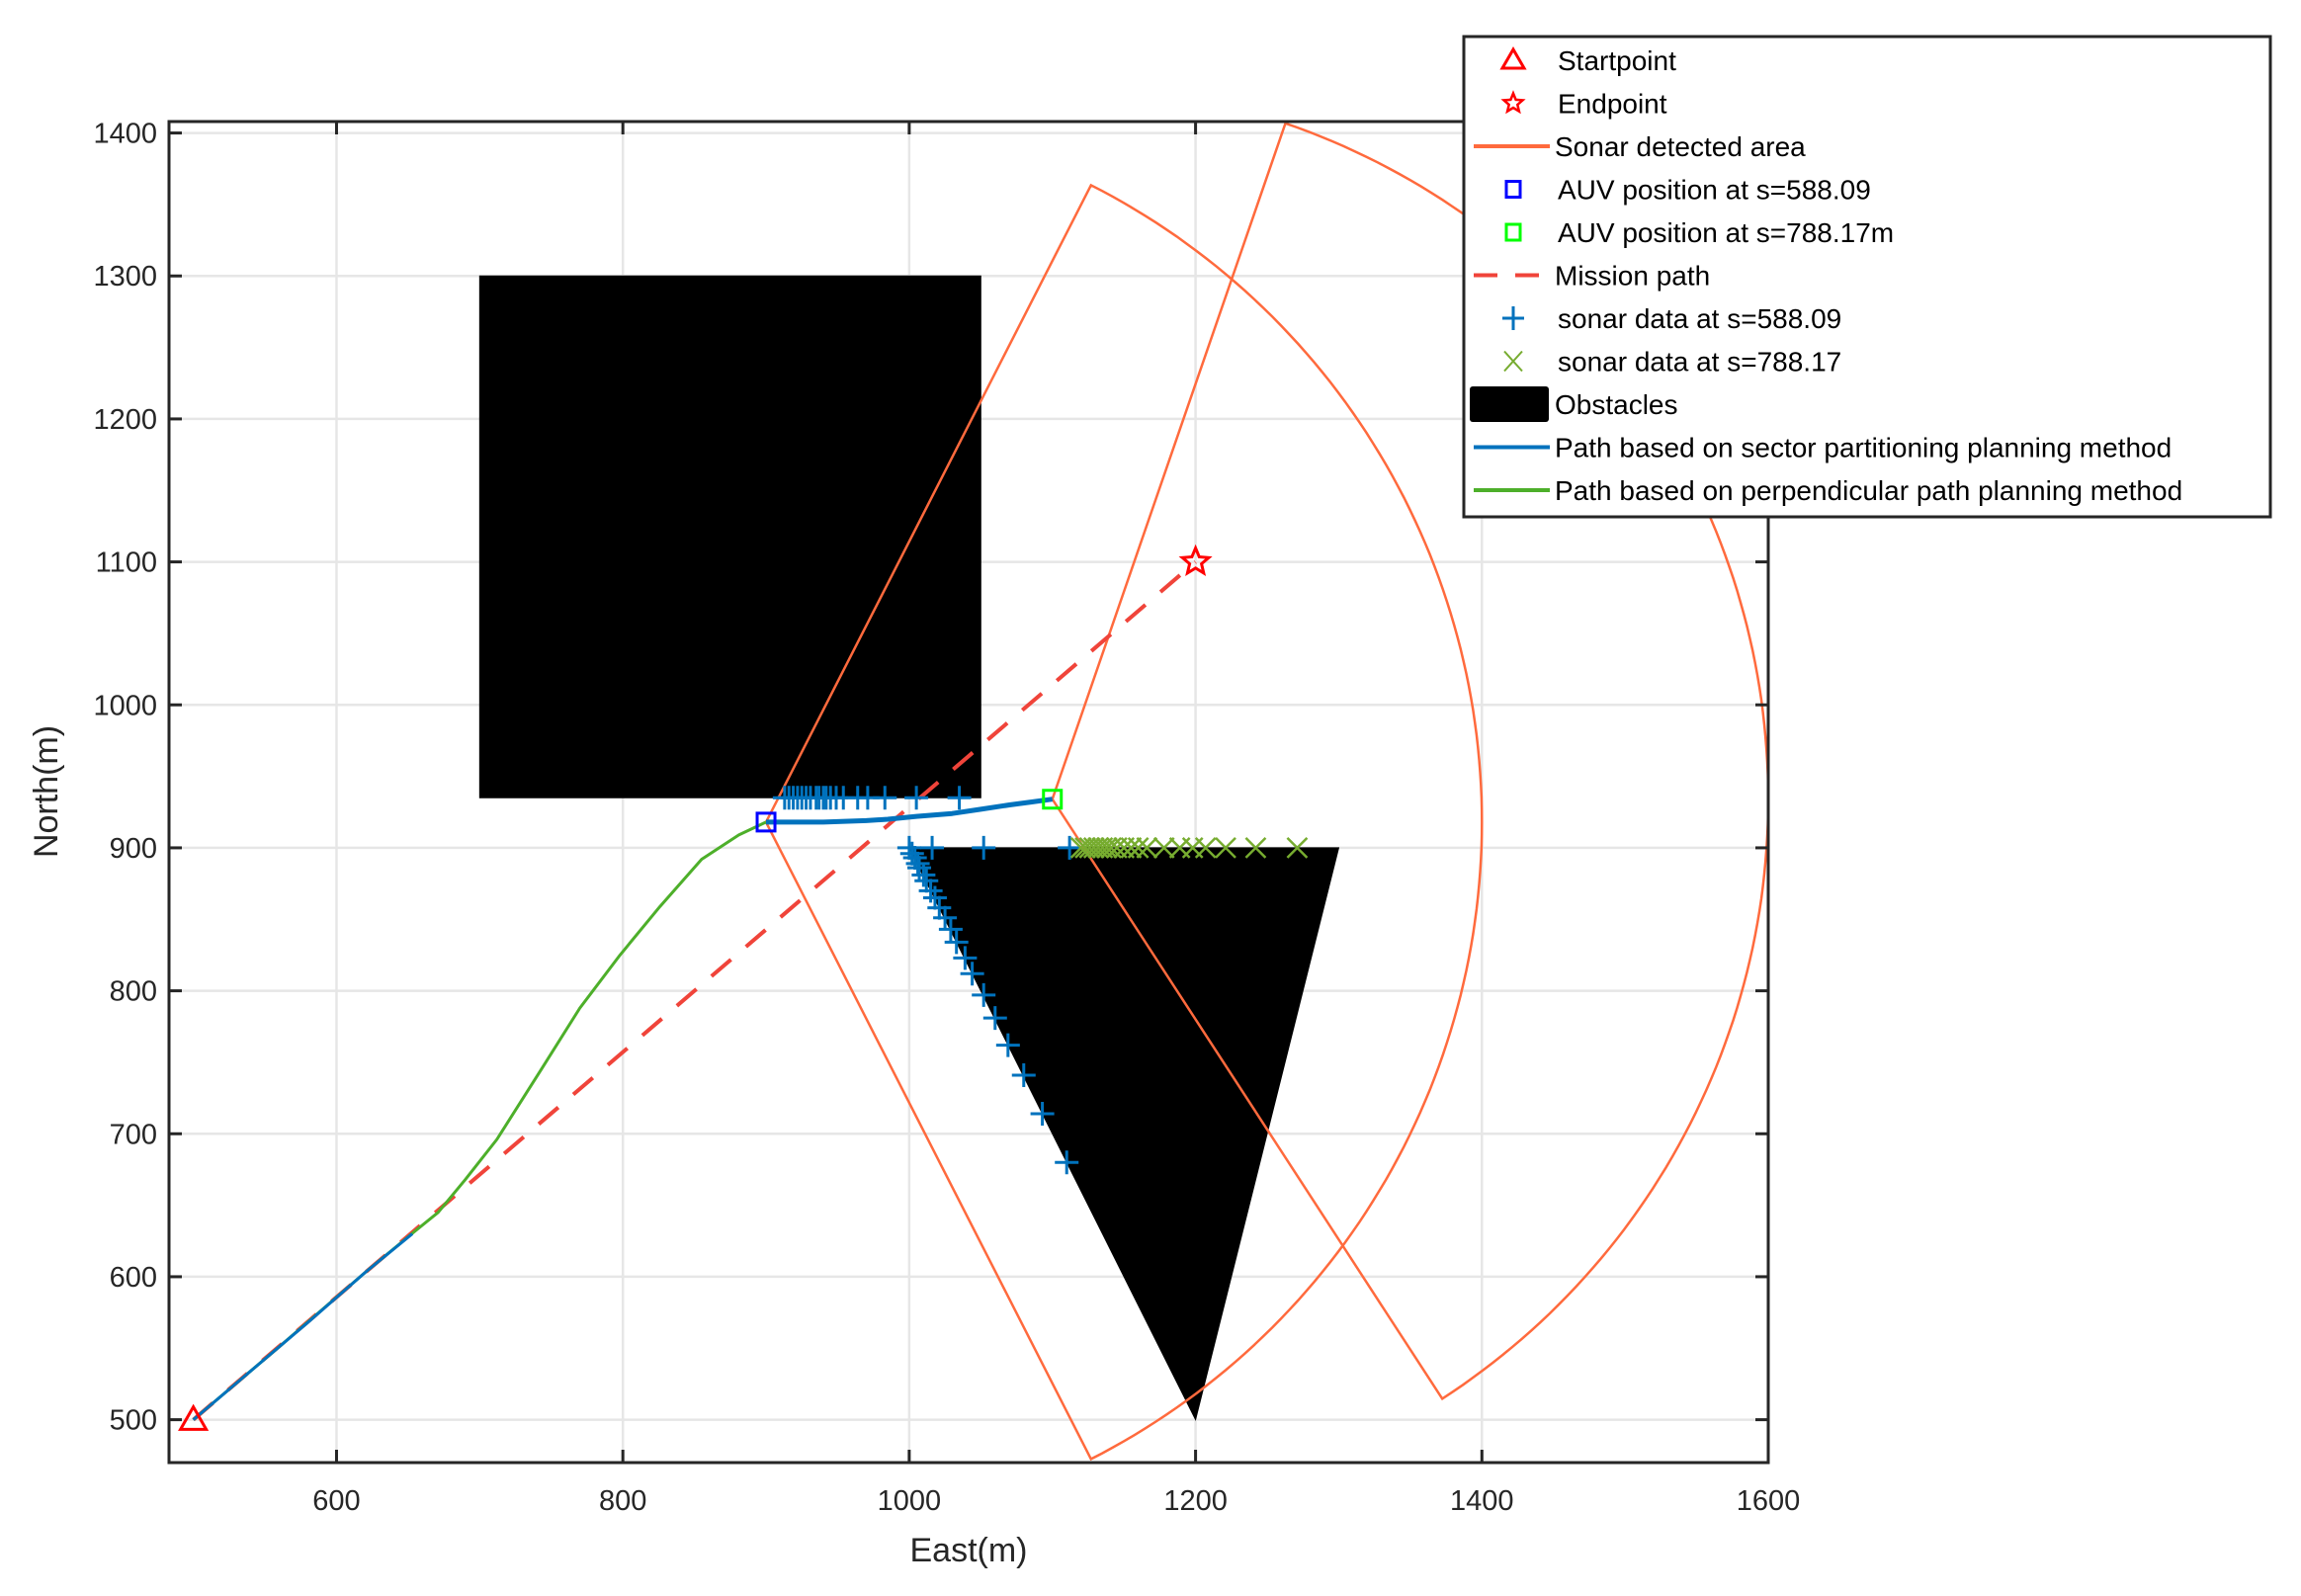 This screenshot has height=1596, width=2301. I want to click on legend-label: Startpoint, so click(1617, 60).